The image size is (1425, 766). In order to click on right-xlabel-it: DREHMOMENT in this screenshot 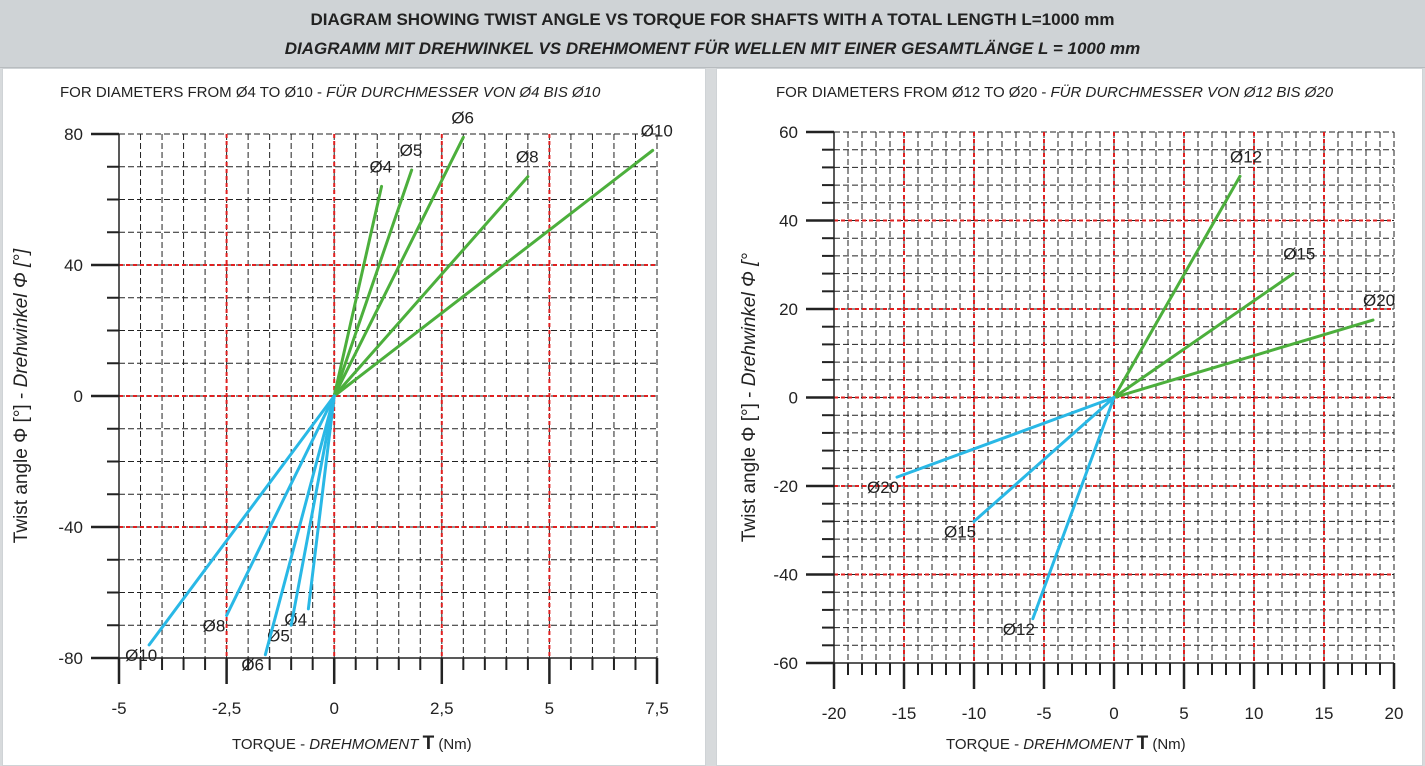, I will do `click(1080, 744)`.